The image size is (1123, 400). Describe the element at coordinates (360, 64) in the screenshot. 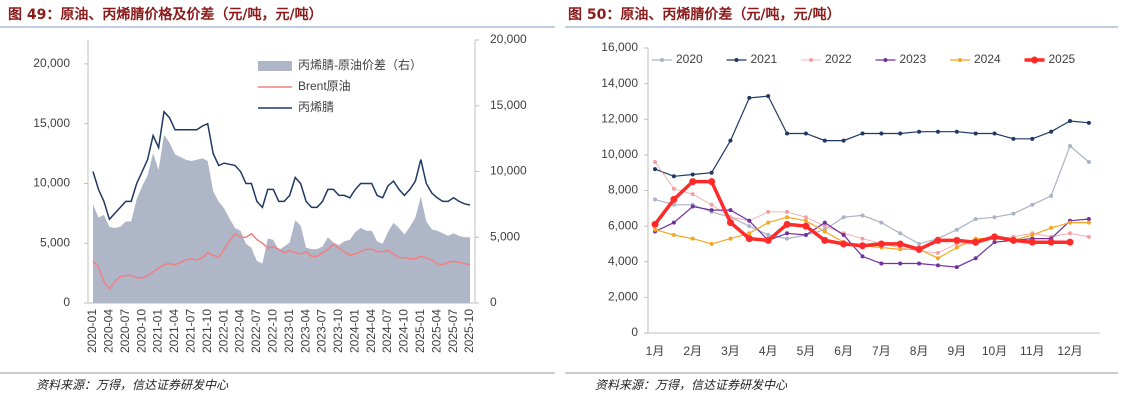

I see `legend-label: 丙烯腈-原油价差（右）` at that location.